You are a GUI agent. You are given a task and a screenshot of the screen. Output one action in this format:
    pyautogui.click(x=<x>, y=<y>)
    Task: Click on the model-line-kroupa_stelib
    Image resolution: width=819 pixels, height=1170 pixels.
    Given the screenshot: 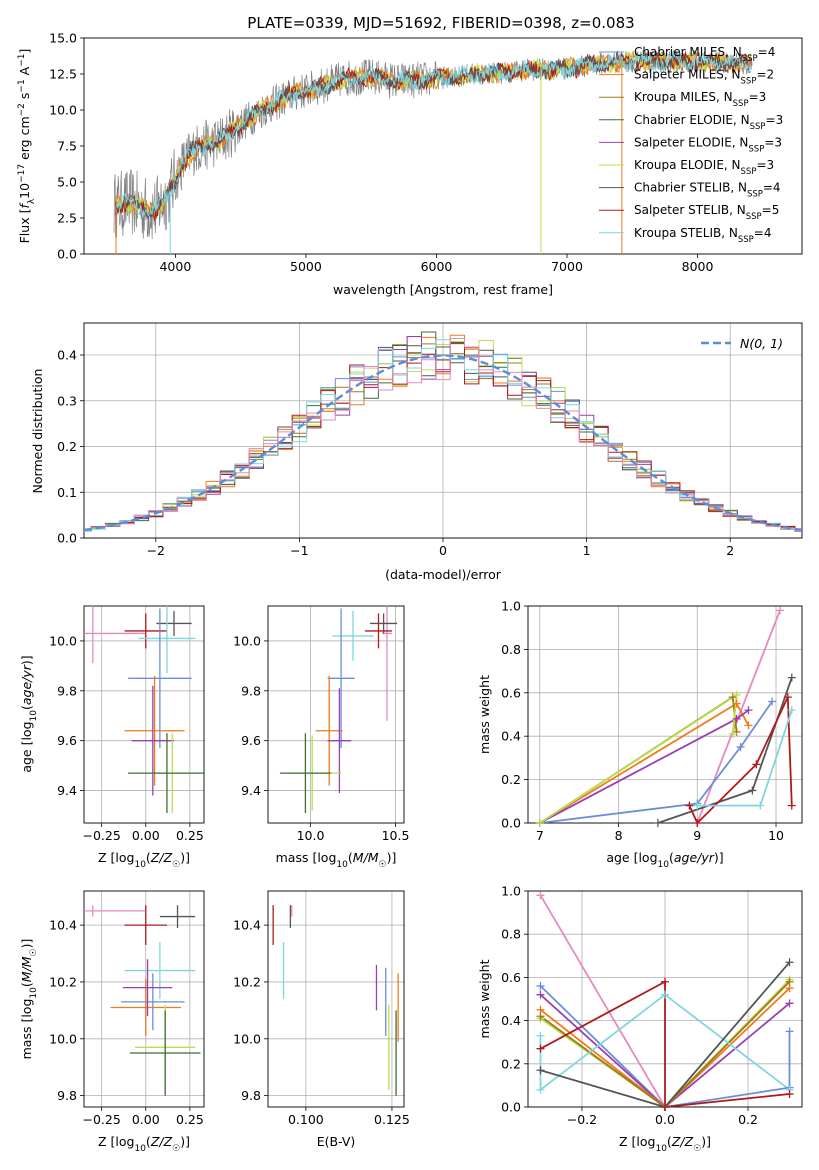 What is the action you would take?
    pyautogui.click(x=433, y=134)
    